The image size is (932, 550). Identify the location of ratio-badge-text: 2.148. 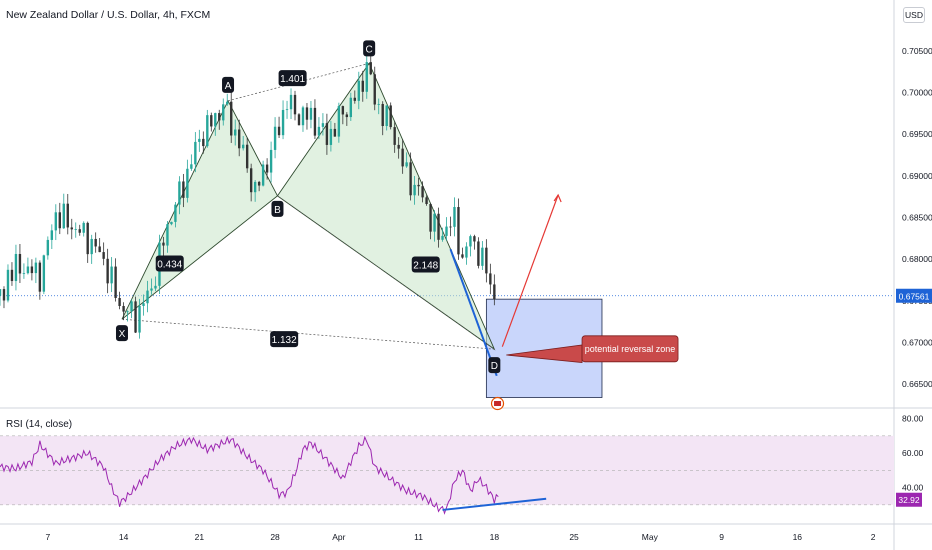
(425, 266).